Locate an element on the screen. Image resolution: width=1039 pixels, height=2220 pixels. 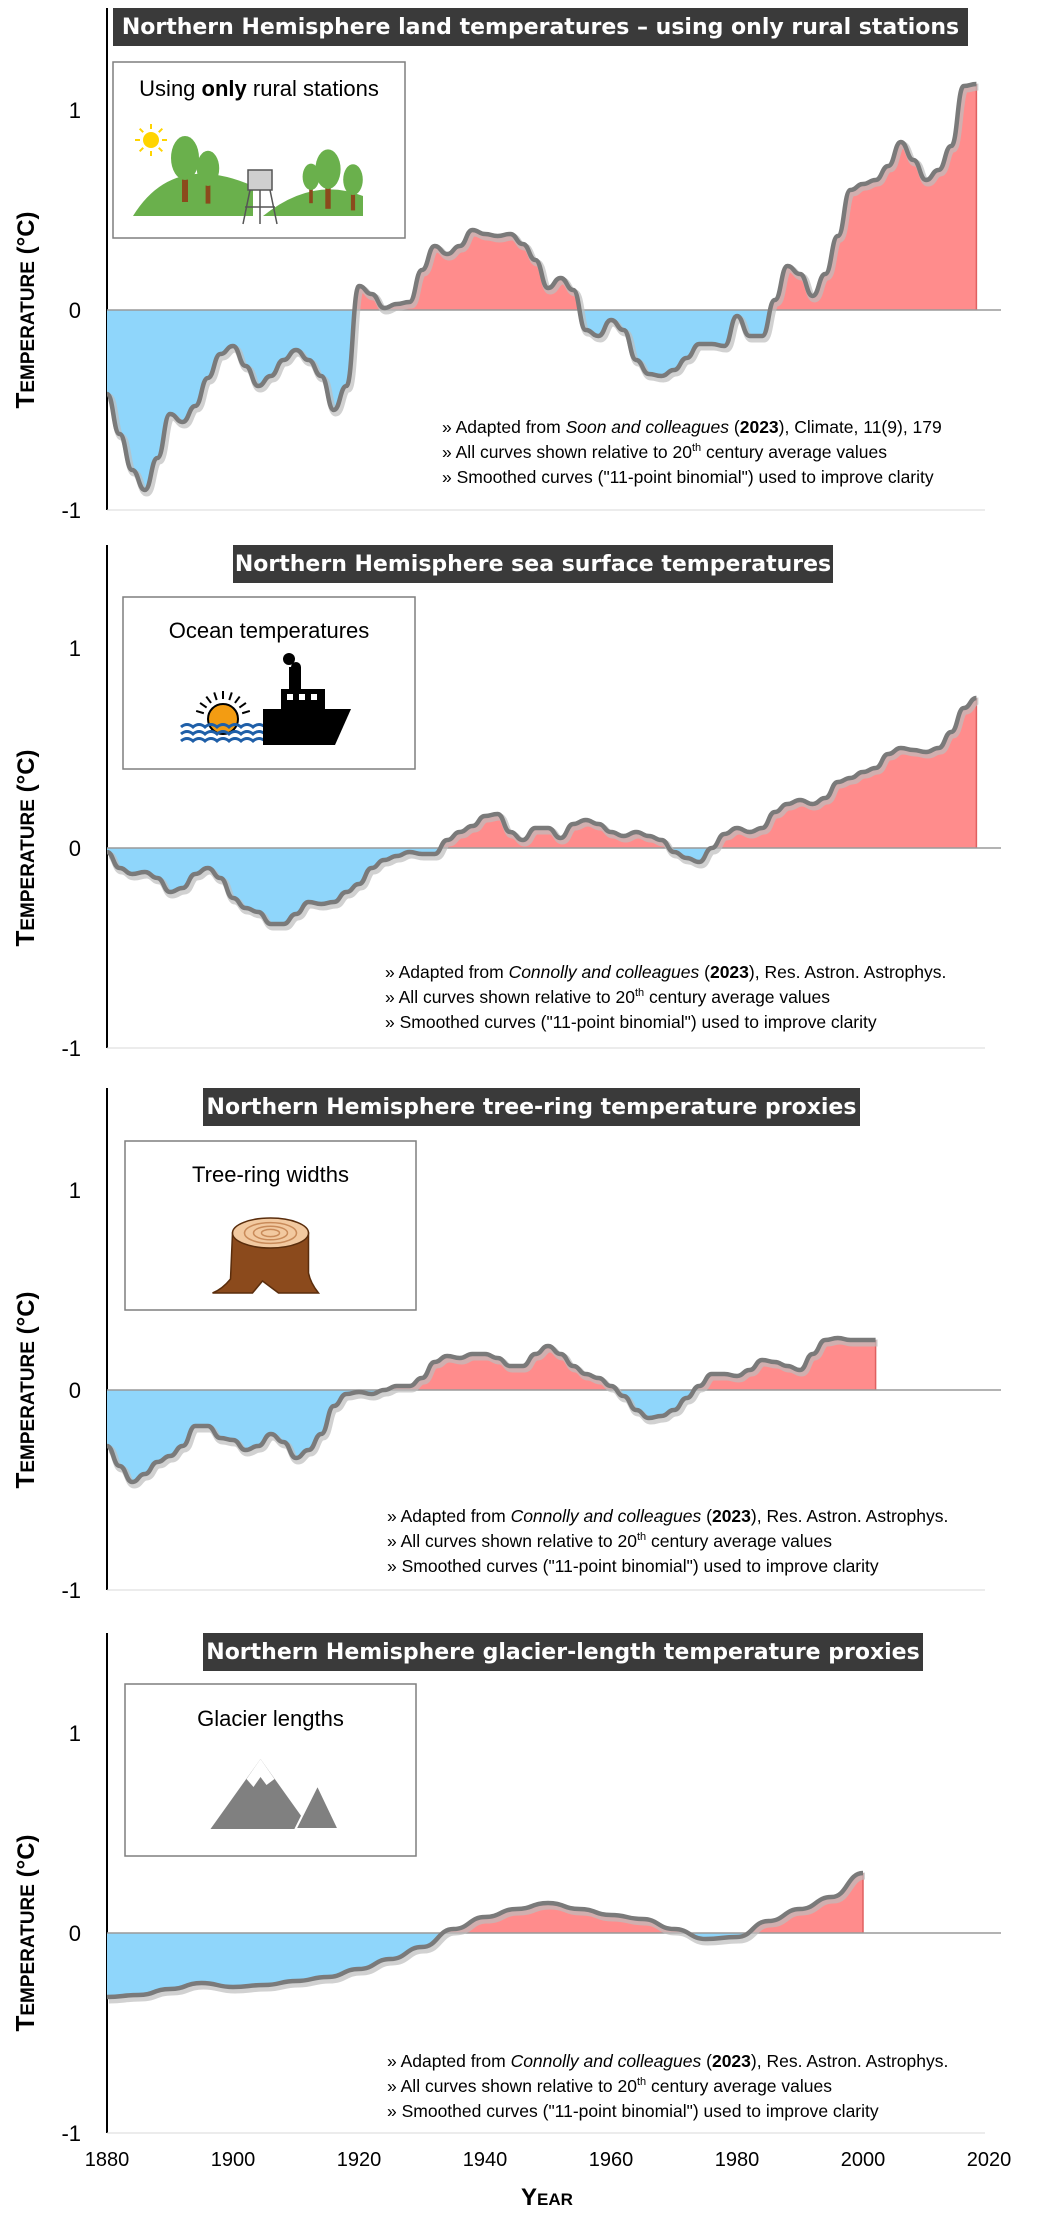
x-tick-label: 1940 is located at coordinates (485, 2160).